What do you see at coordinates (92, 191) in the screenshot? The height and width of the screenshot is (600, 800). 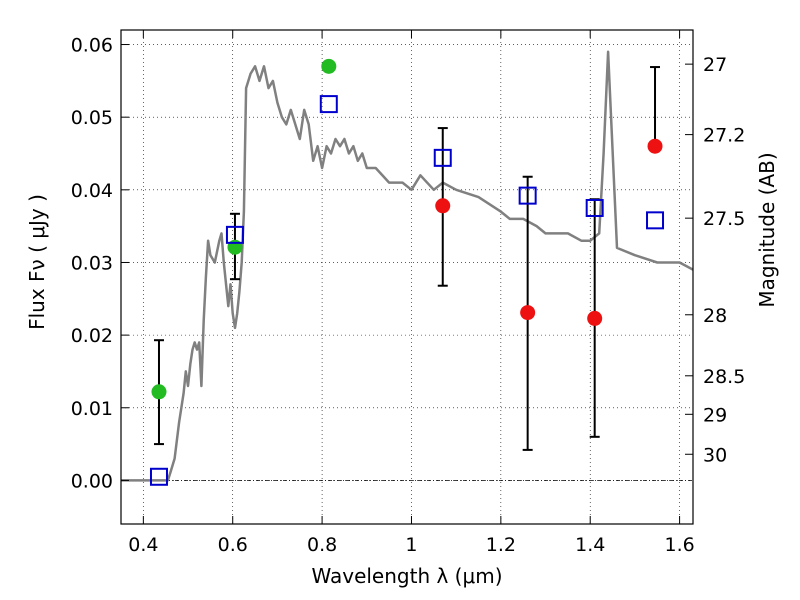 I see `y-tick-label: 0.04` at bounding box center [92, 191].